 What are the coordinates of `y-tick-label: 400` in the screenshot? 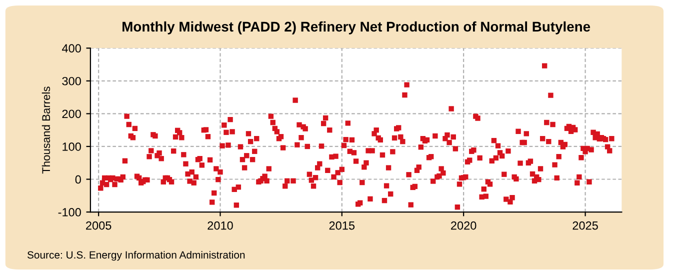 It's located at (71, 48).